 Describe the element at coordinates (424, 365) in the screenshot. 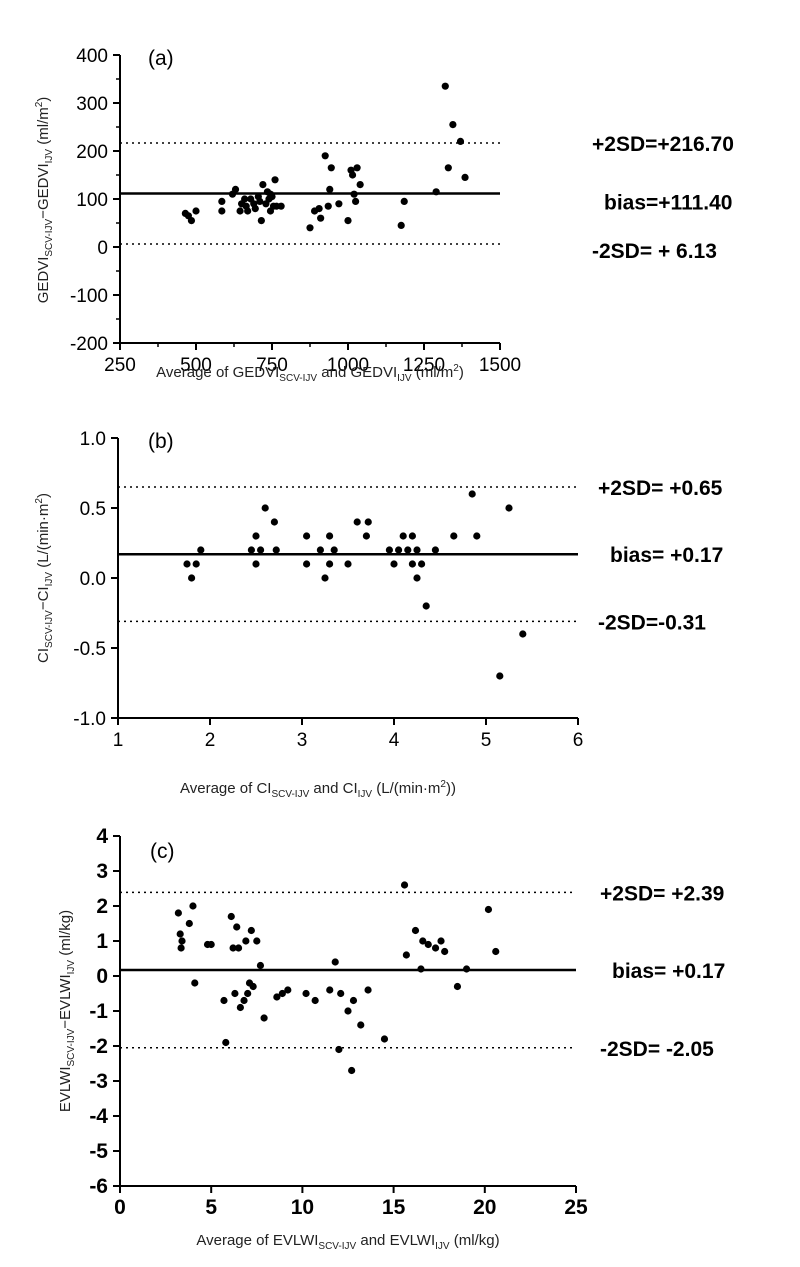

I see `x-tick-label: 1250` at that location.